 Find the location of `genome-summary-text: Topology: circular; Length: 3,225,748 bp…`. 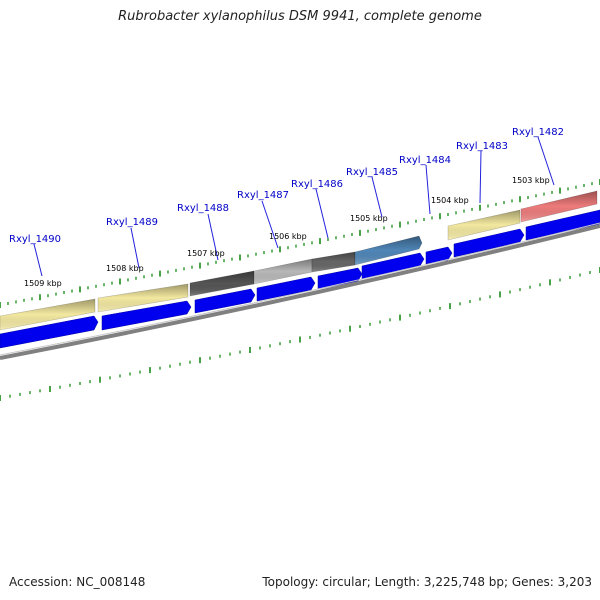

genome-summary-text: Topology: circular; Length: 3,225,748 bp… is located at coordinates (427, 582).